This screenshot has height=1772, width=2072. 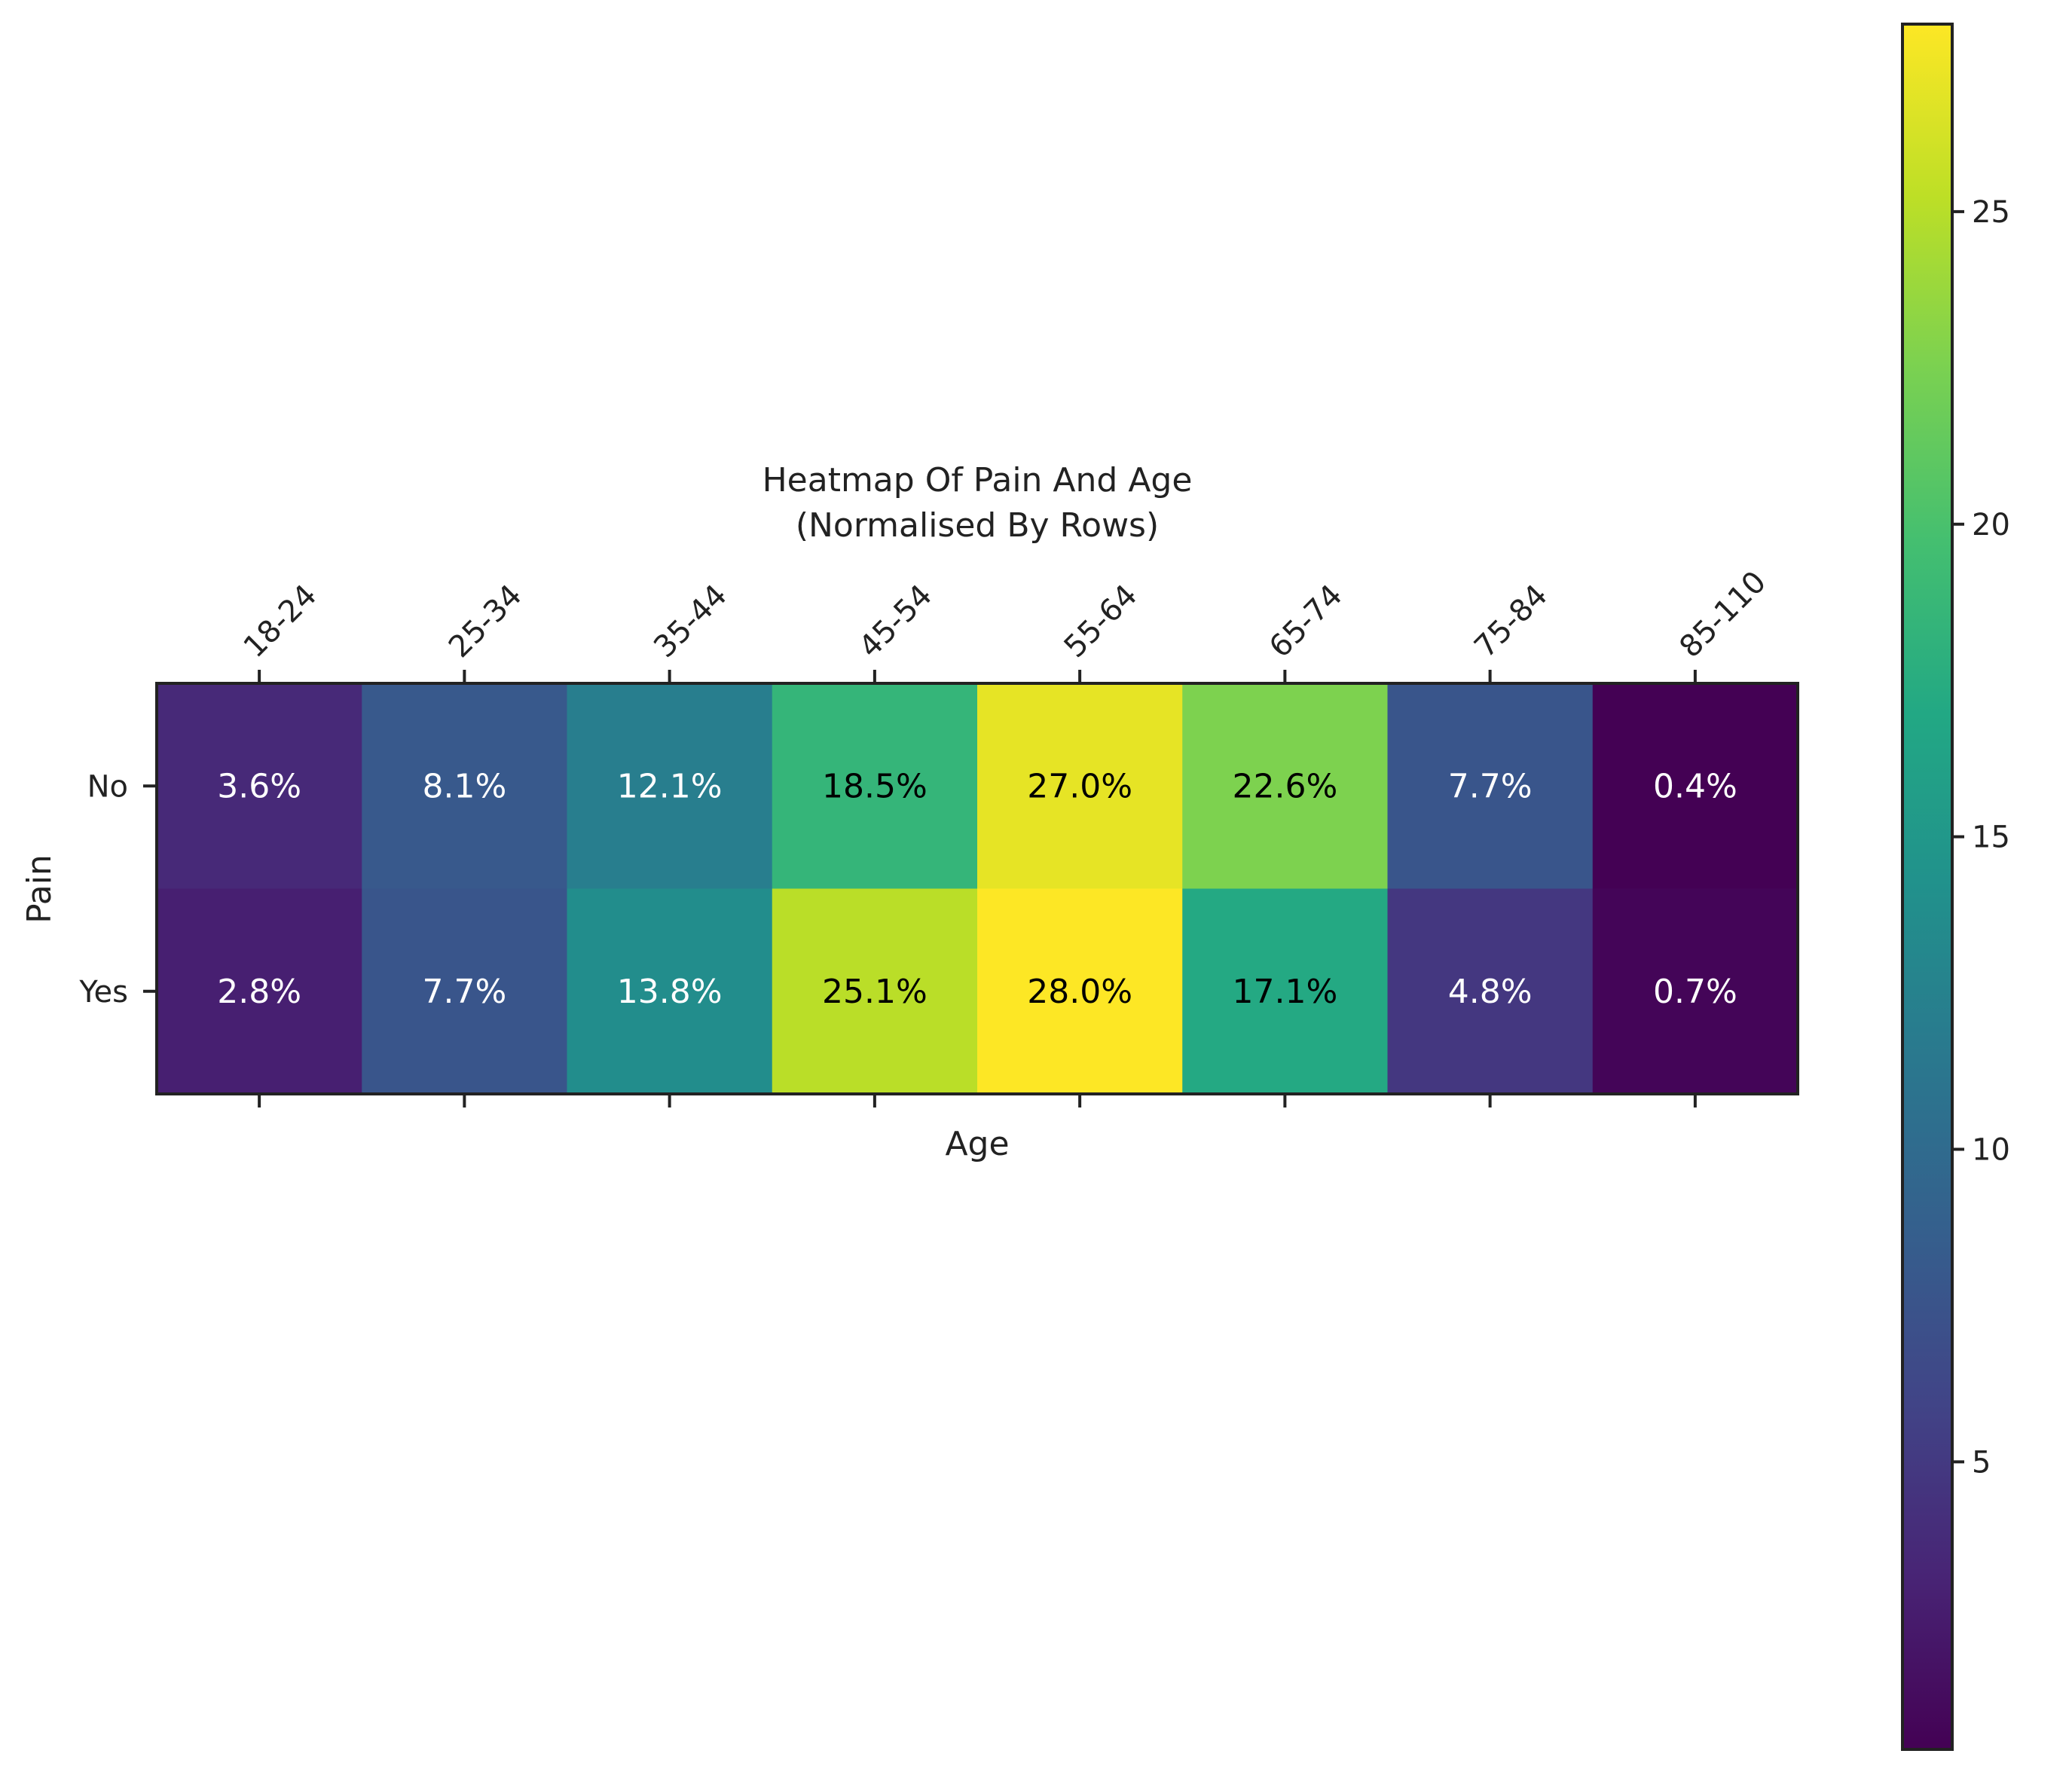 What do you see at coordinates (103, 992) in the screenshot?
I see `y-tick-label: Yes` at bounding box center [103, 992].